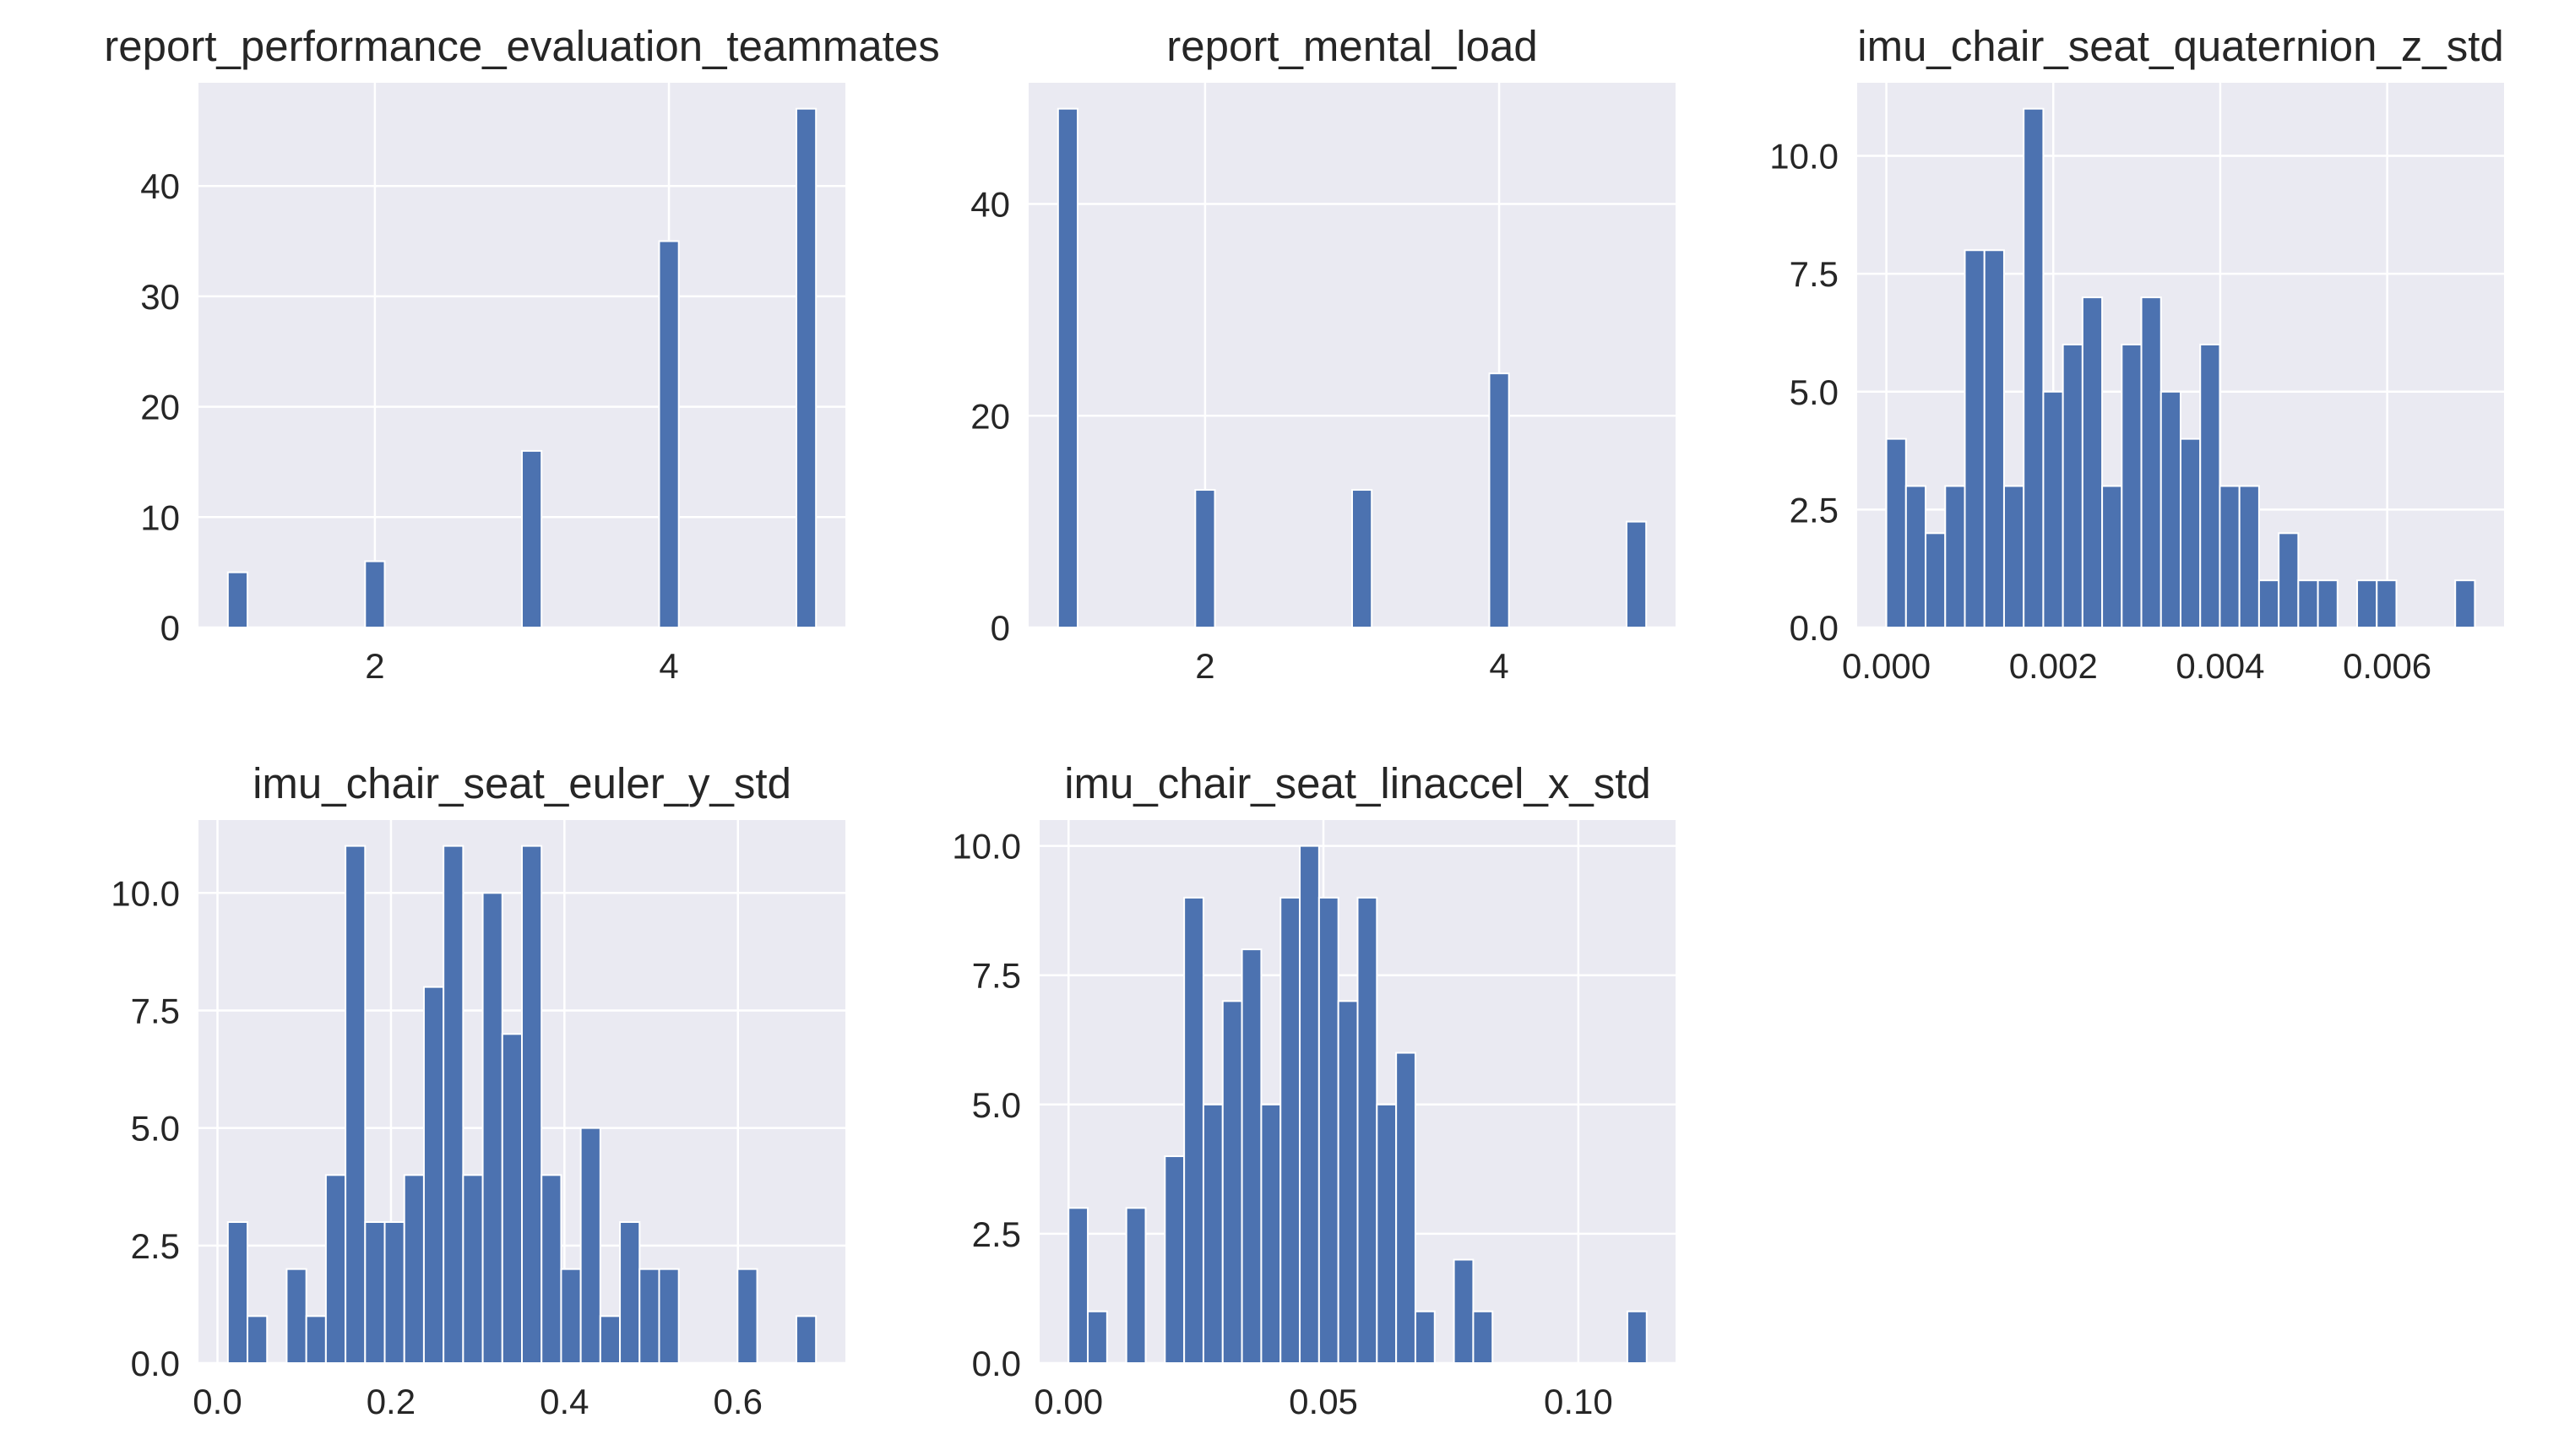  I want to click on y-tick-label: 10, so click(160, 517).